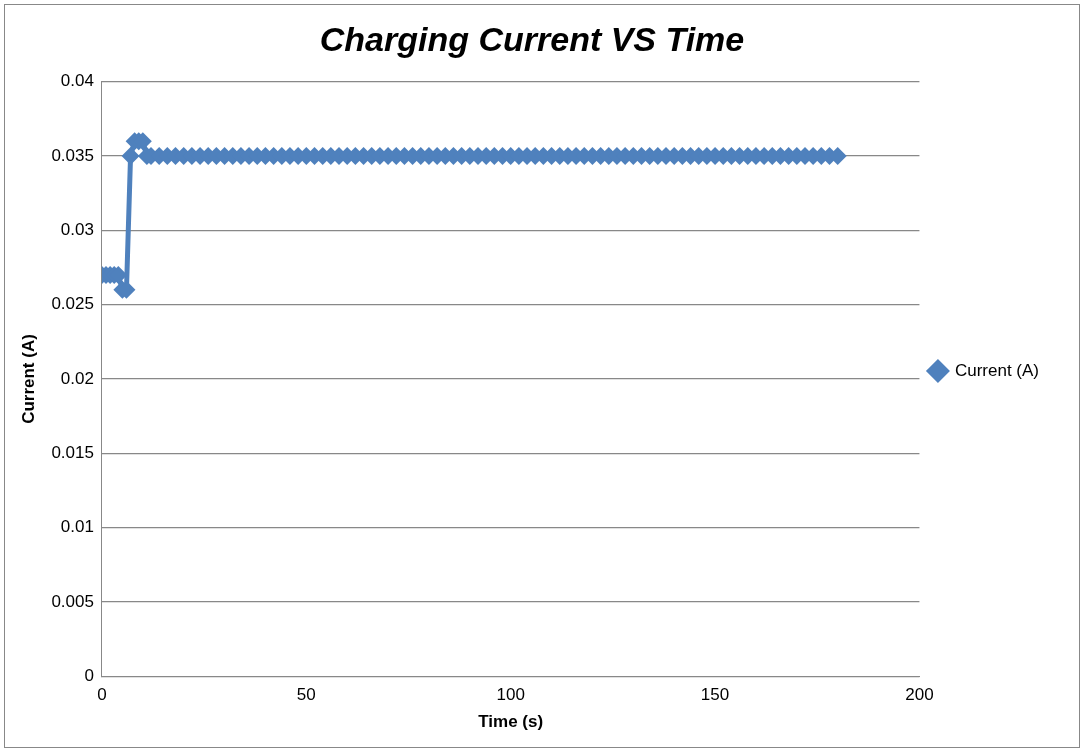  What do you see at coordinates (72, 601) in the screenshot?
I see `y-tick-label: 0.005` at bounding box center [72, 601].